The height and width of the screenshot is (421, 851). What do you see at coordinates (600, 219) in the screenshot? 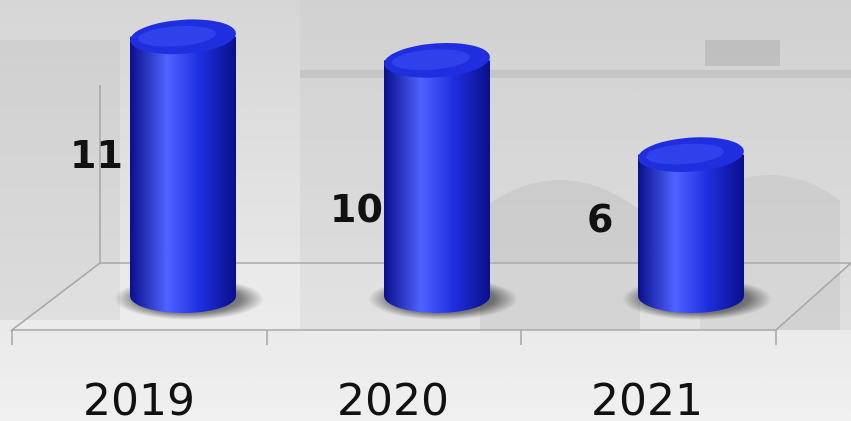
I see `data-label-2021: 6` at bounding box center [600, 219].